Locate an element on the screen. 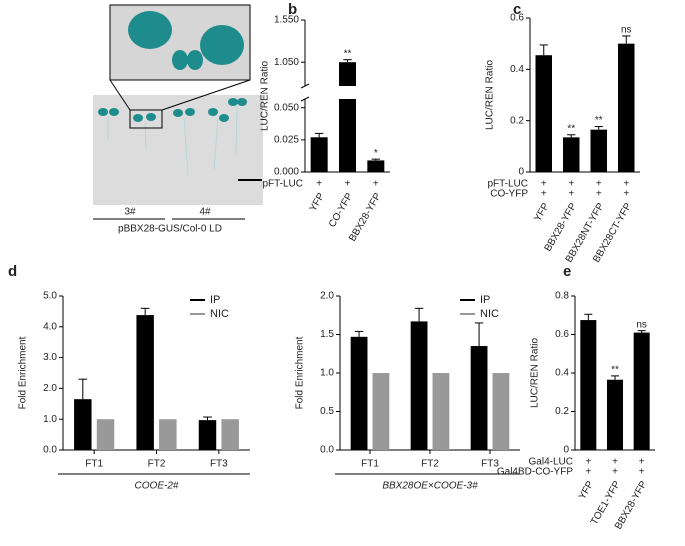 The height and width of the screenshot is (546, 685). y-tick-label: 0.8 is located at coordinates (562, 296).